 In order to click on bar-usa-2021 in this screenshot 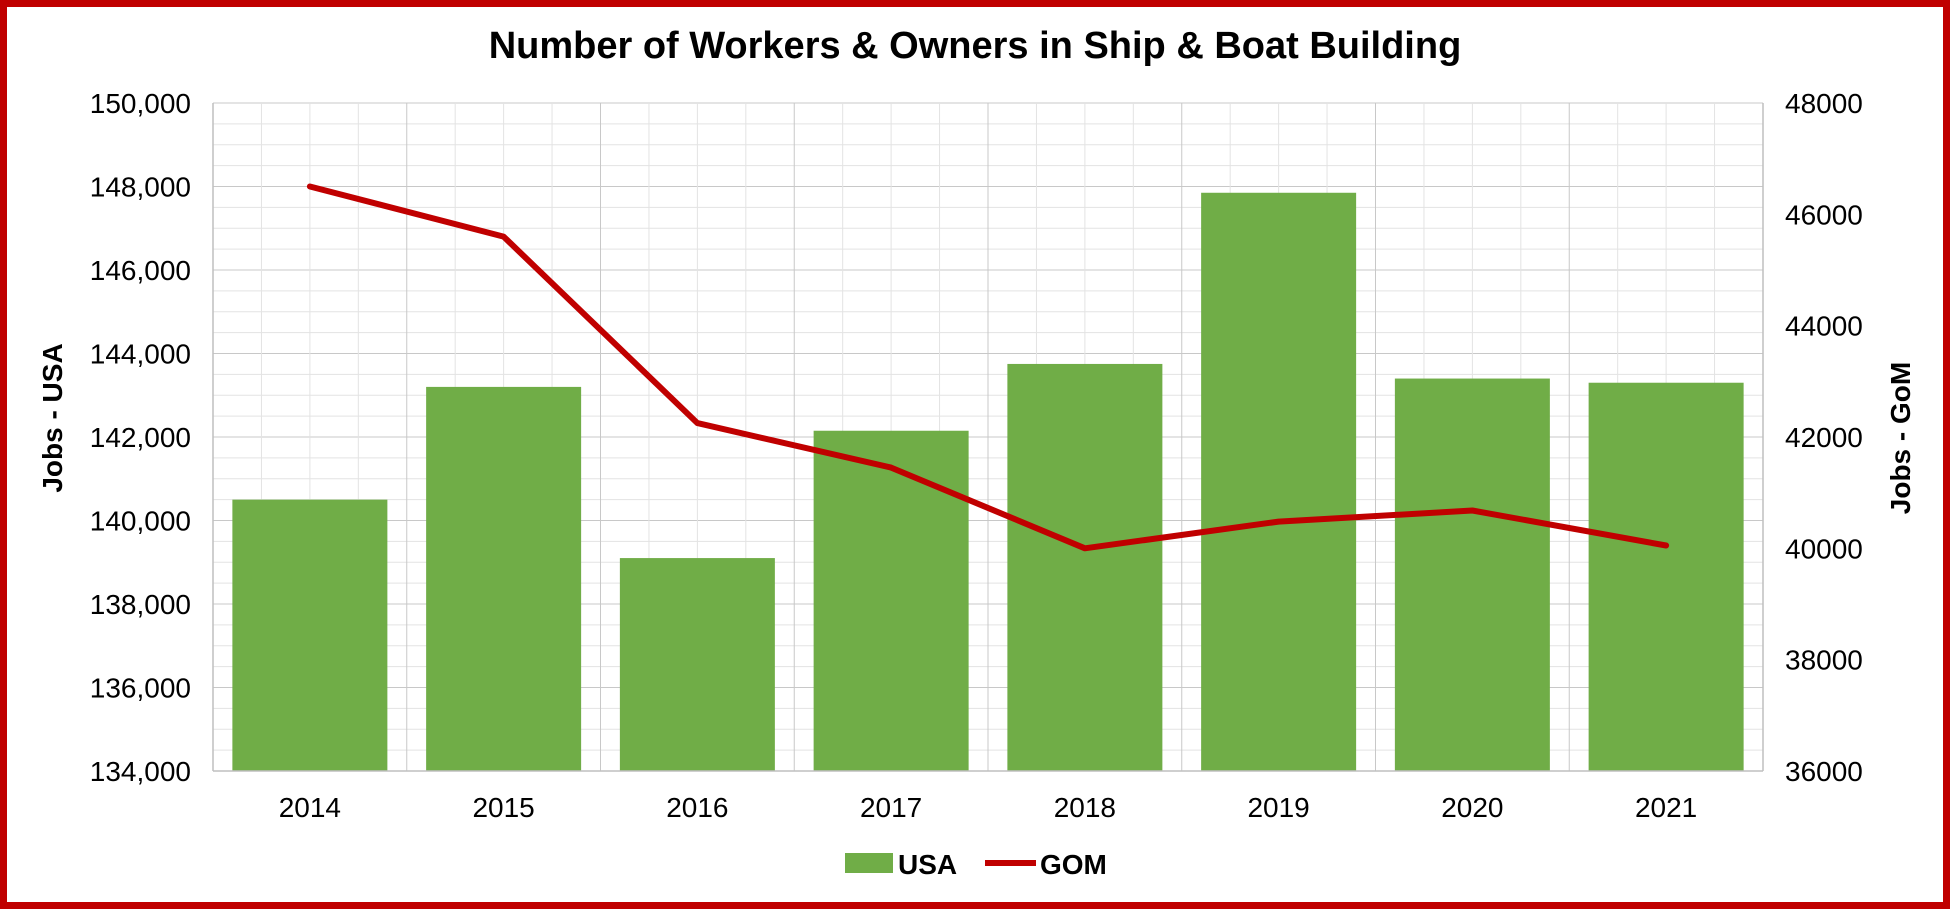, I will do `click(1666, 576)`.